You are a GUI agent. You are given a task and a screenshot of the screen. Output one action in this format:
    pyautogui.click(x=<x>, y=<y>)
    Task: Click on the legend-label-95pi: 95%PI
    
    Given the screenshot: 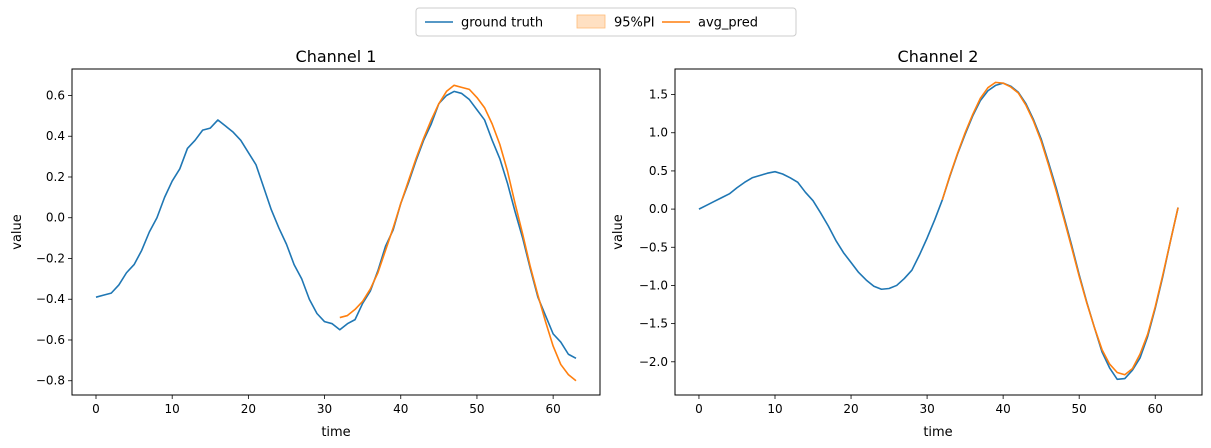 What is the action you would take?
    pyautogui.click(x=634, y=23)
    